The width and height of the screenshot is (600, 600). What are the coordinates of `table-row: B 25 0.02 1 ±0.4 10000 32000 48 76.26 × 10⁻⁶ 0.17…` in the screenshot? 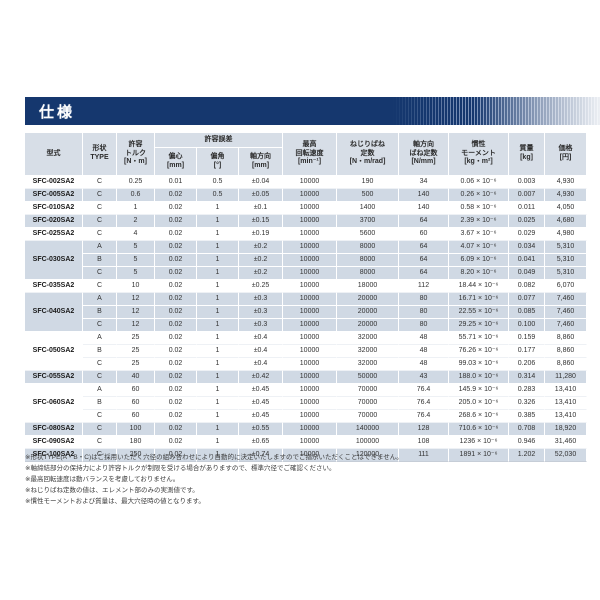 It's located at (306, 351).